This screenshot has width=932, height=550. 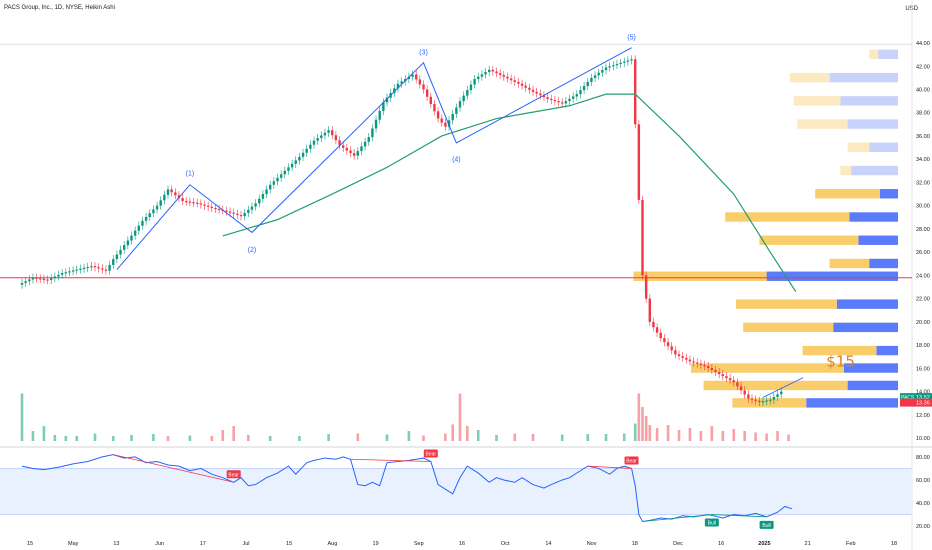 What do you see at coordinates (245, 544) in the screenshot?
I see `time-tick-label: Jul` at bounding box center [245, 544].